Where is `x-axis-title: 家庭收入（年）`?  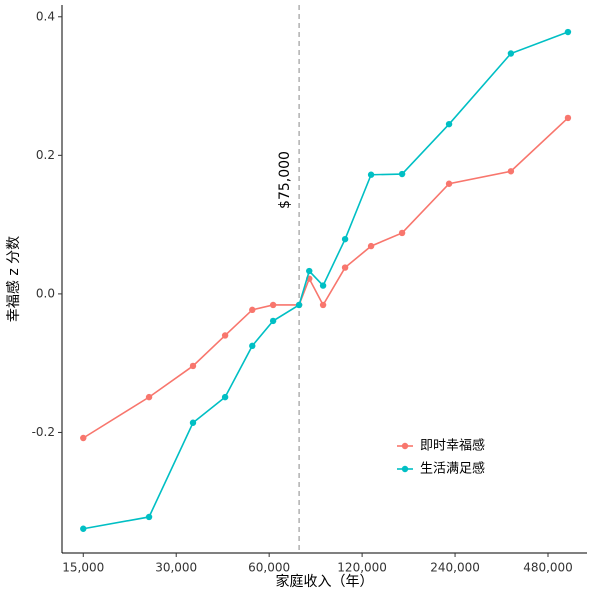 x-axis-title: 家庭收入（年） is located at coordinates (325, 581).